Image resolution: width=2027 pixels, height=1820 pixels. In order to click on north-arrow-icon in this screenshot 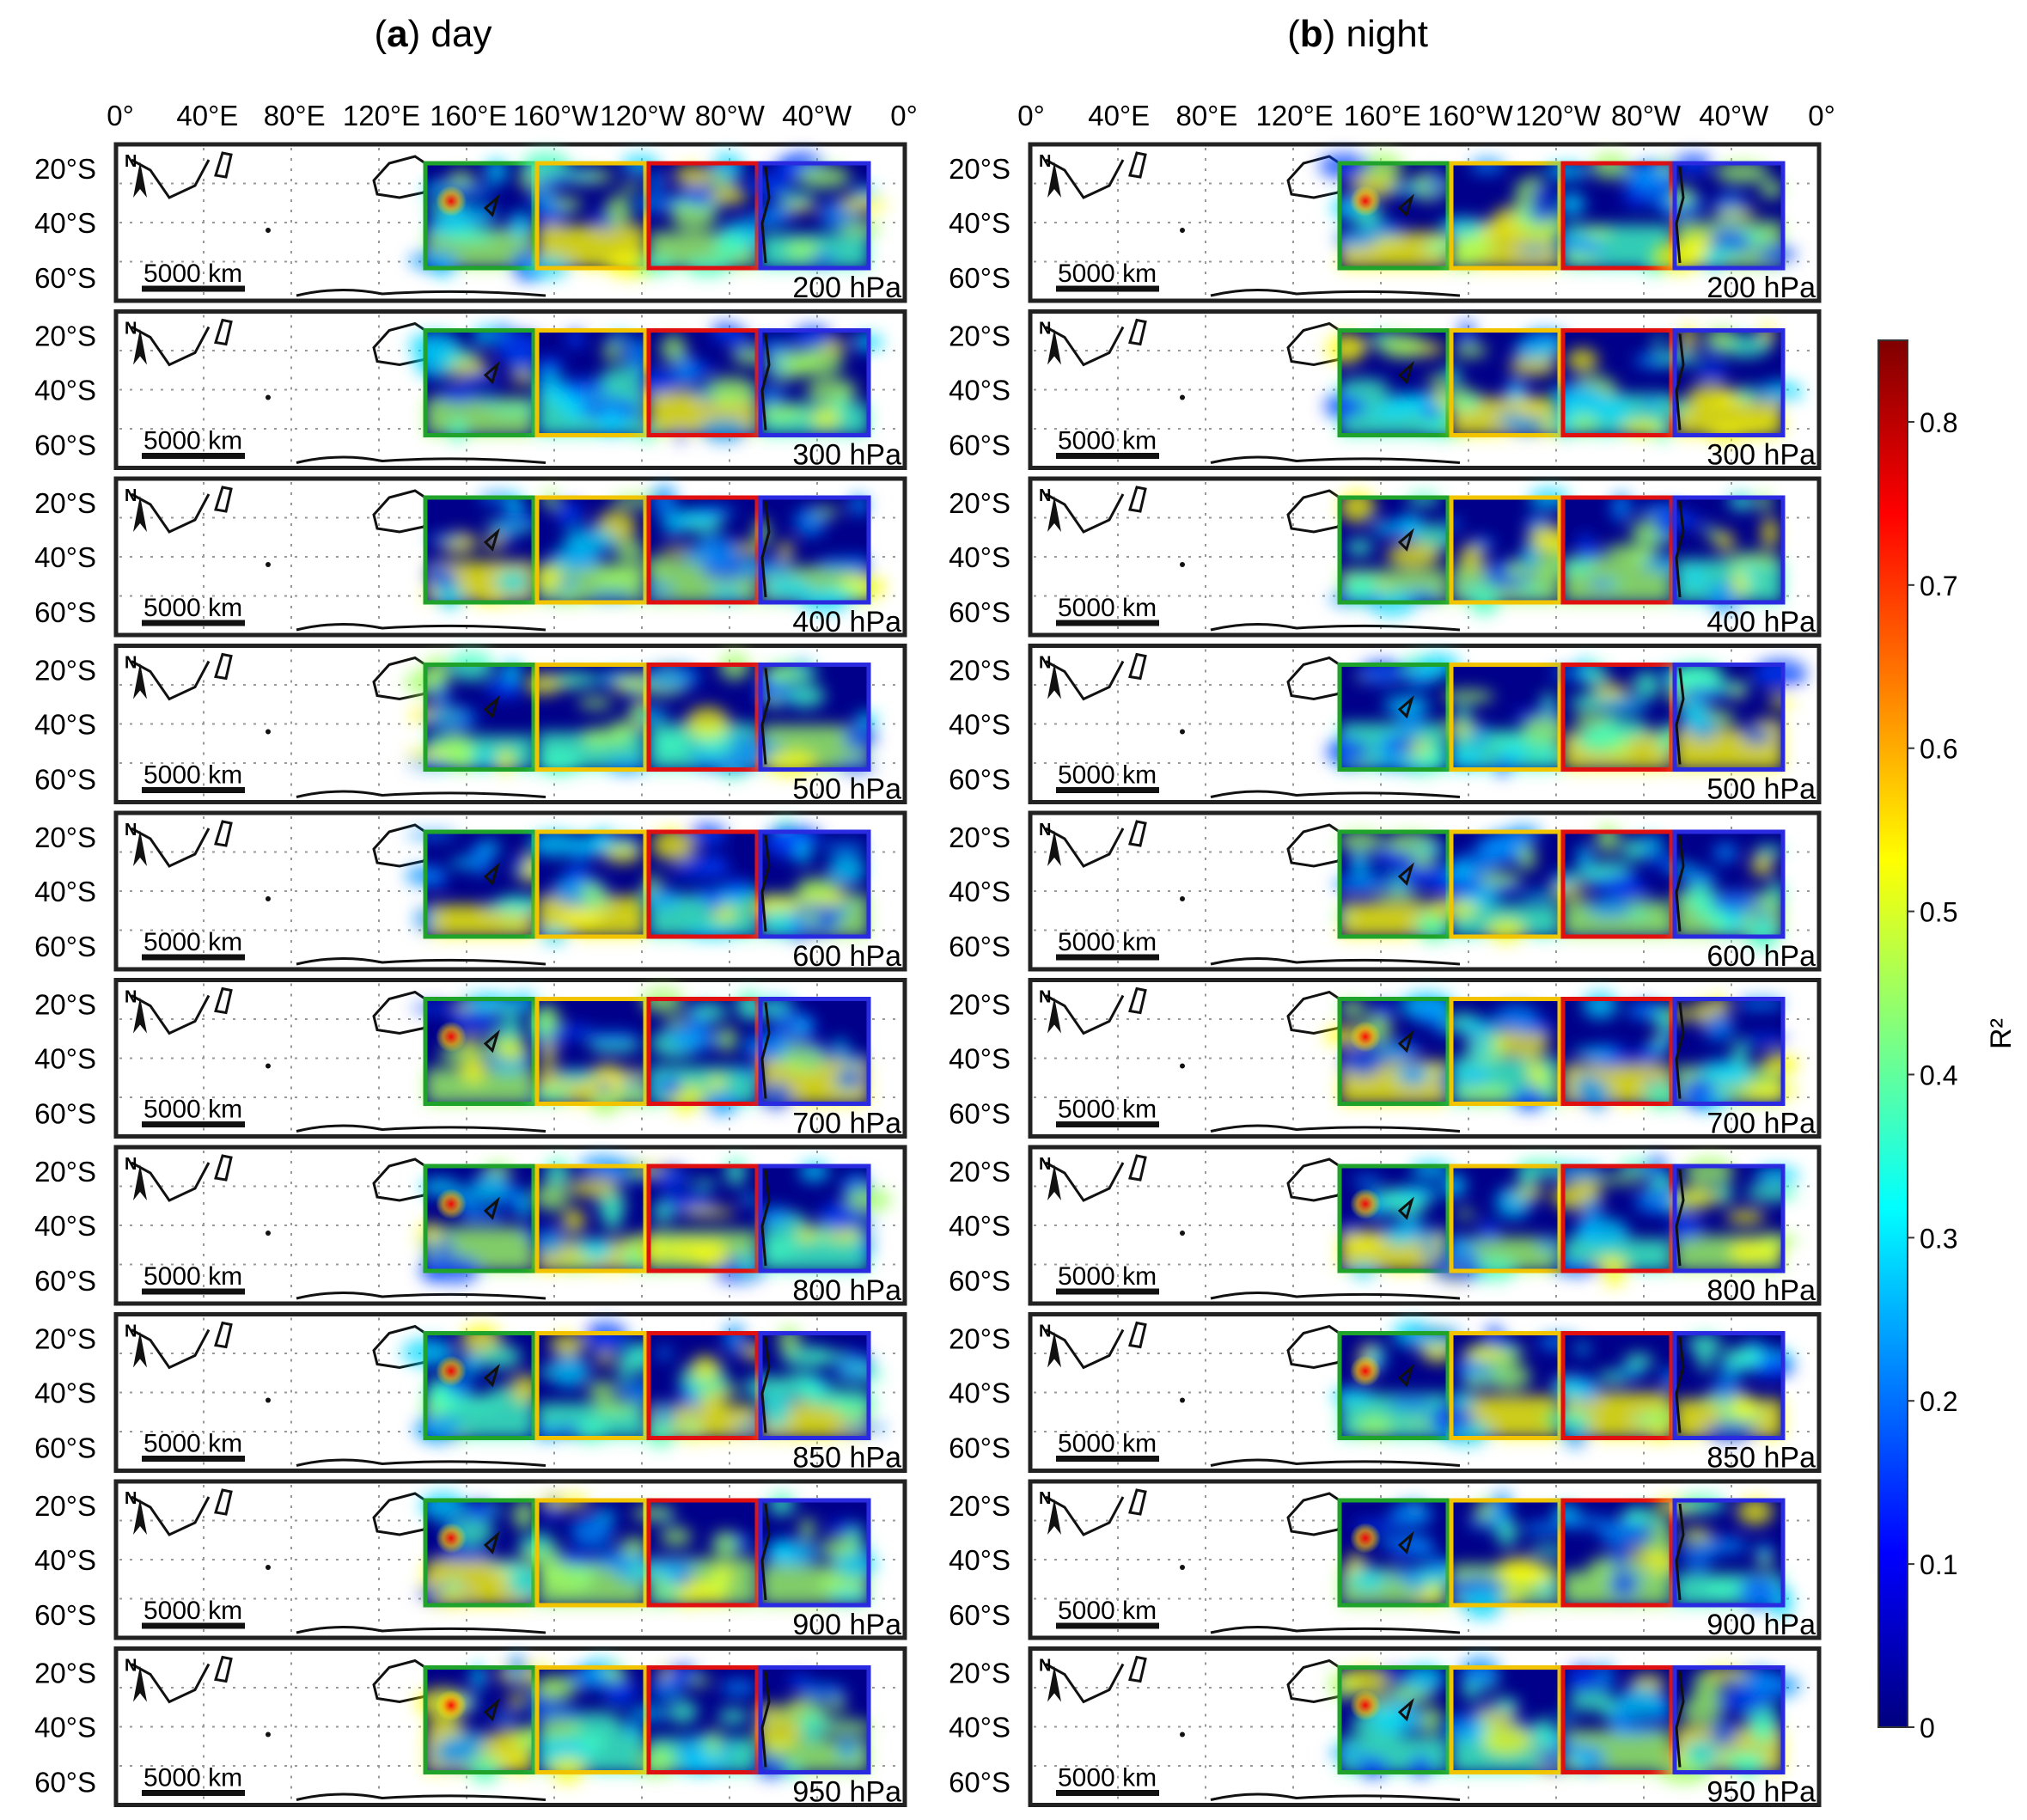, I will do `click(1054, 1350)`.